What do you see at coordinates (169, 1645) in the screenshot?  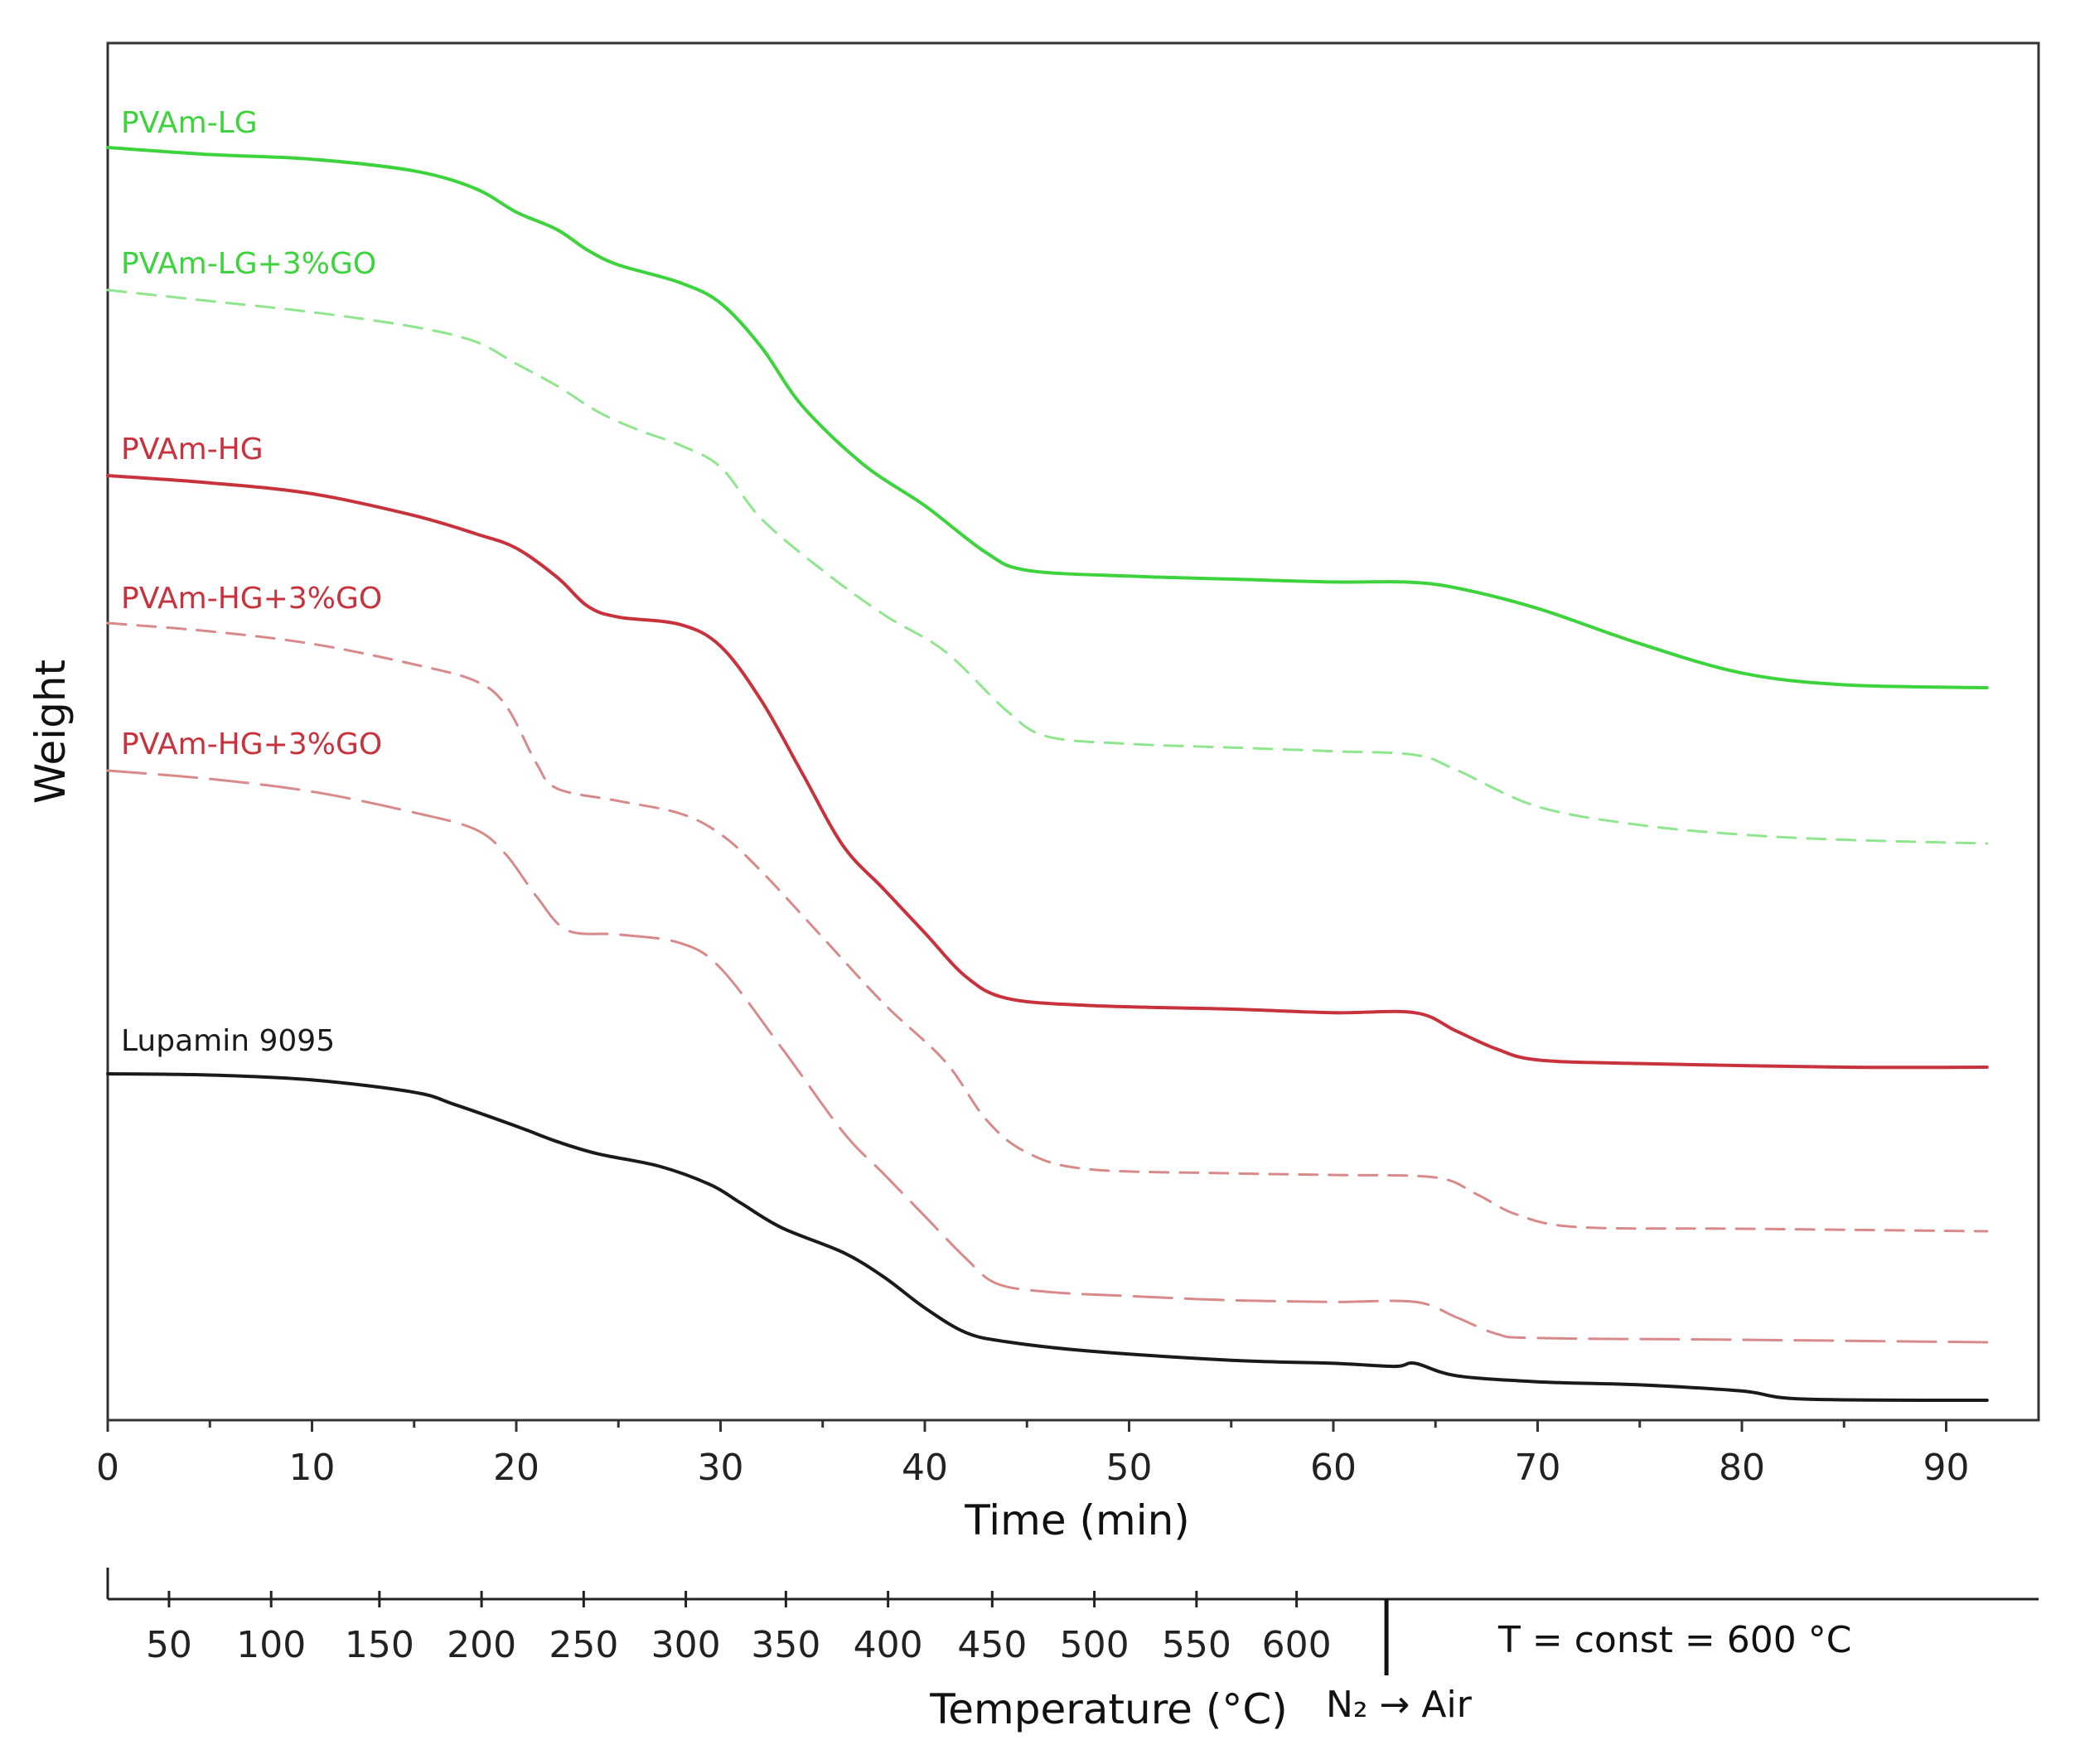 I see `temperature-tick-label: 50` at bounding box center [169, 1645].